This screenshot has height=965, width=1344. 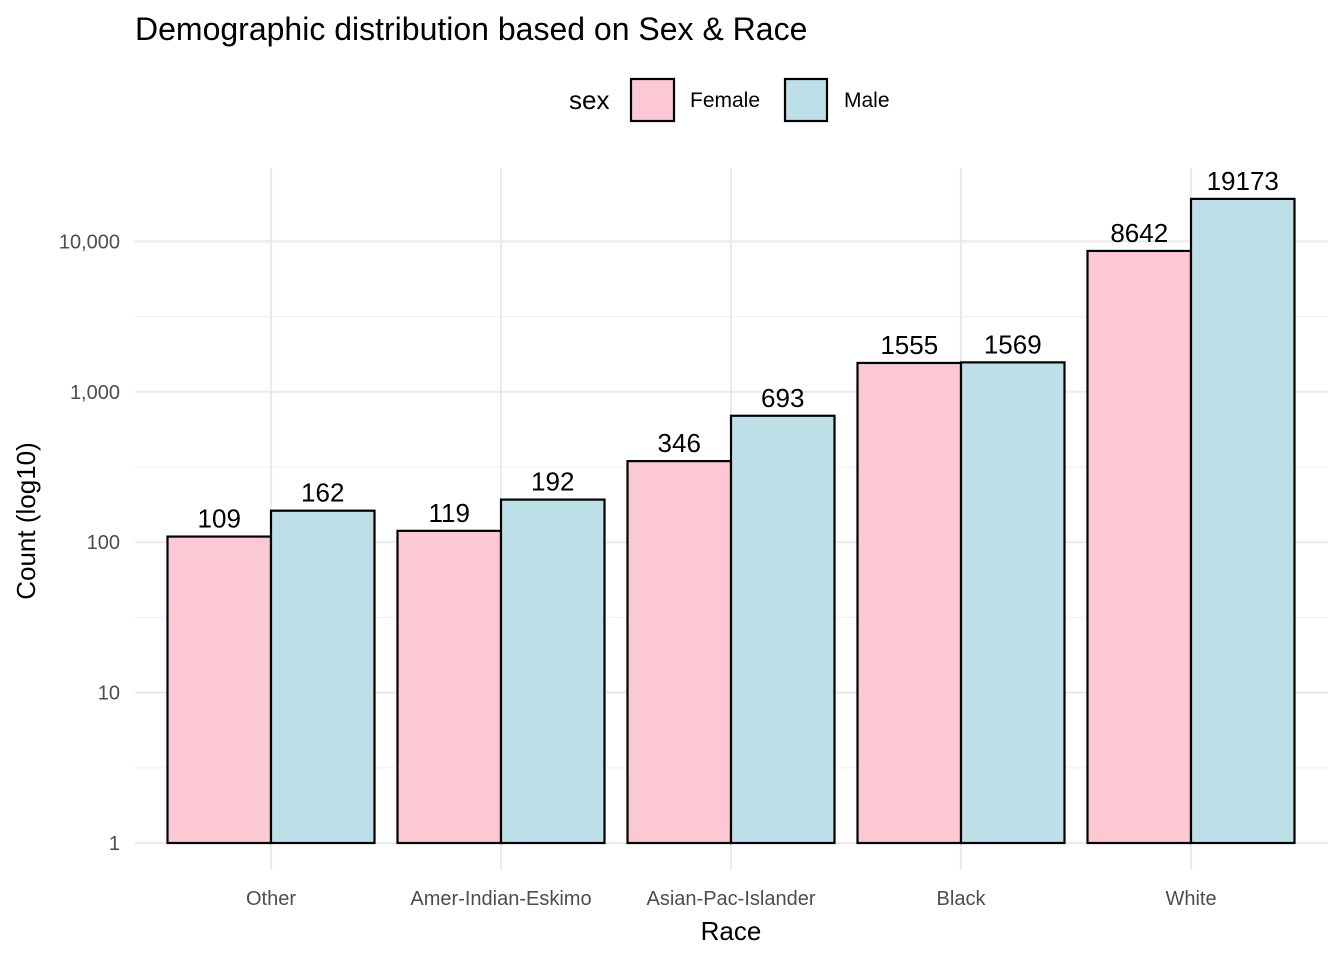 I want to click on x-tick-label: Amer-Indian-Eskimo, so click(x=500, y=899).